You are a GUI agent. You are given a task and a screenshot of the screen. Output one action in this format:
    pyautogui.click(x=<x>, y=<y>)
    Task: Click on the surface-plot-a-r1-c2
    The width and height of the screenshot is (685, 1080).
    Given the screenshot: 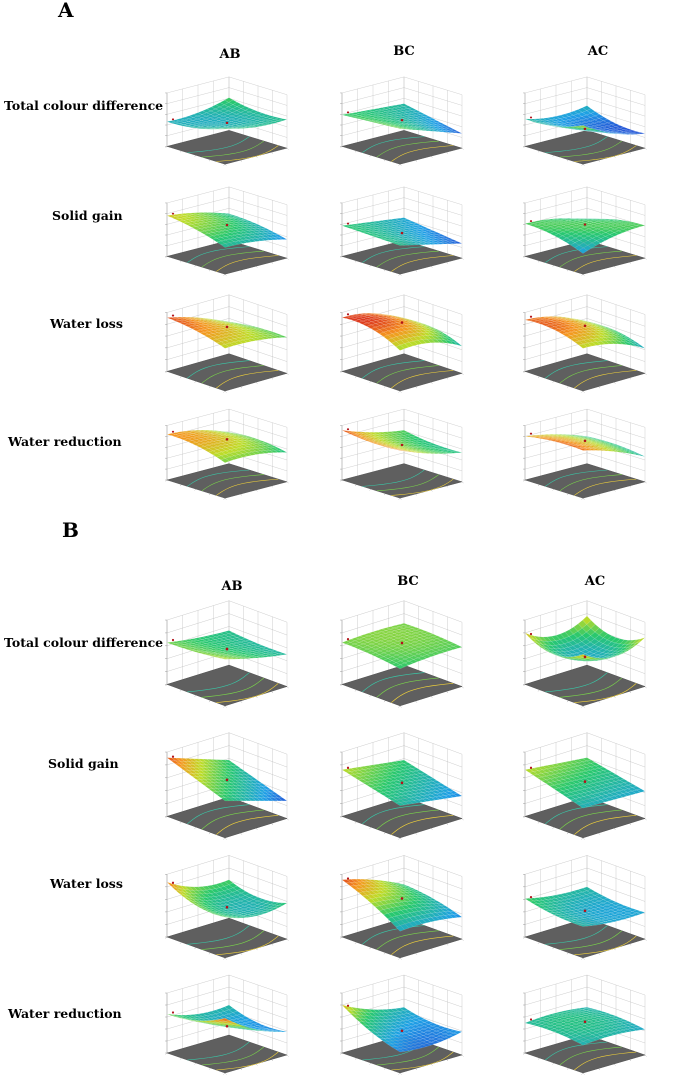 What is the action you would take?
    pyautogui.click(x=585, y=231)
    